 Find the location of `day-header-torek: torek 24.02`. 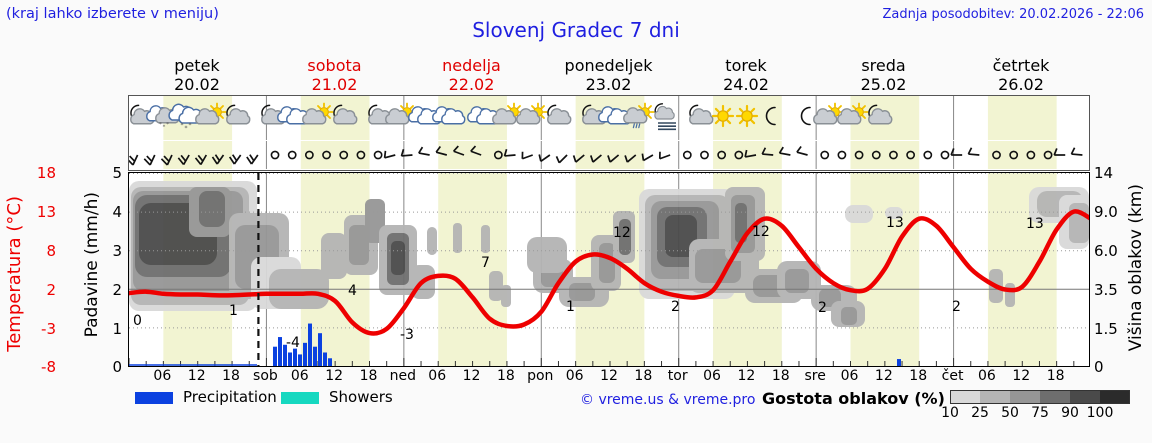

day-header-torek: torek 24.02 is located at coordinates (746, 75).